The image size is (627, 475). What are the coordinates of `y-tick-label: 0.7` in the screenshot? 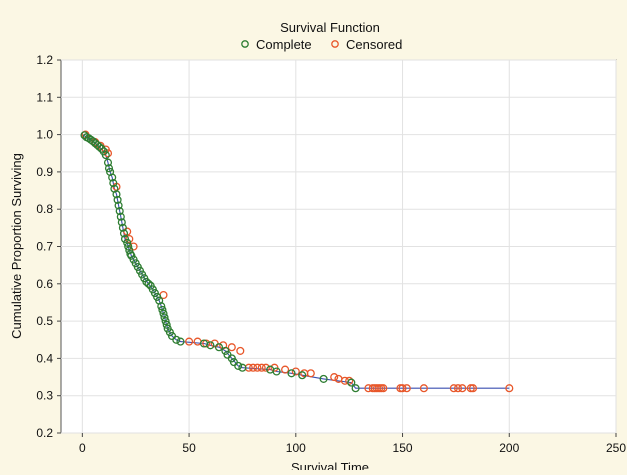 It's located at (44, 247).